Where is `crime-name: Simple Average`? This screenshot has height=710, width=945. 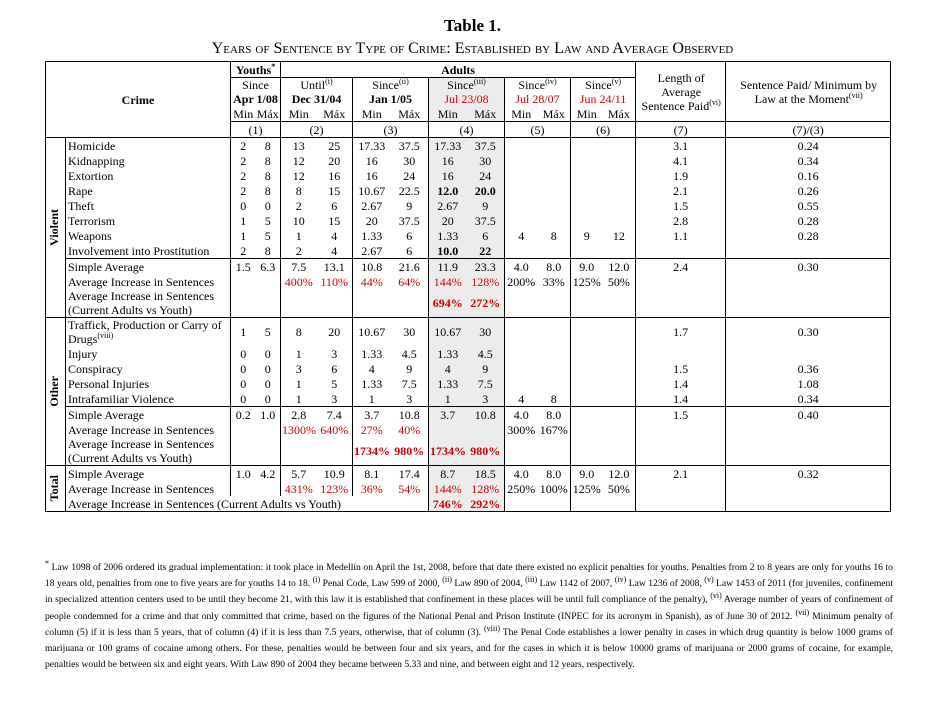 crime-name: Simple Average is located at coordinates (148, 414).